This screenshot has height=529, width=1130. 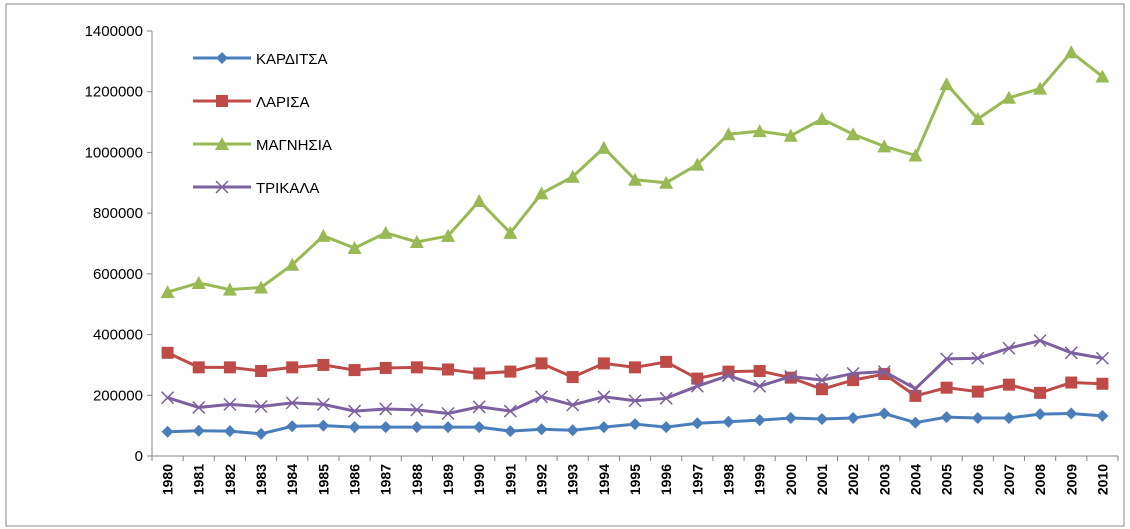 What do you see at coordinates (199, 479) in the screenshot?
I see `x-tick-label: 1981` at bounding box center [199, 479].